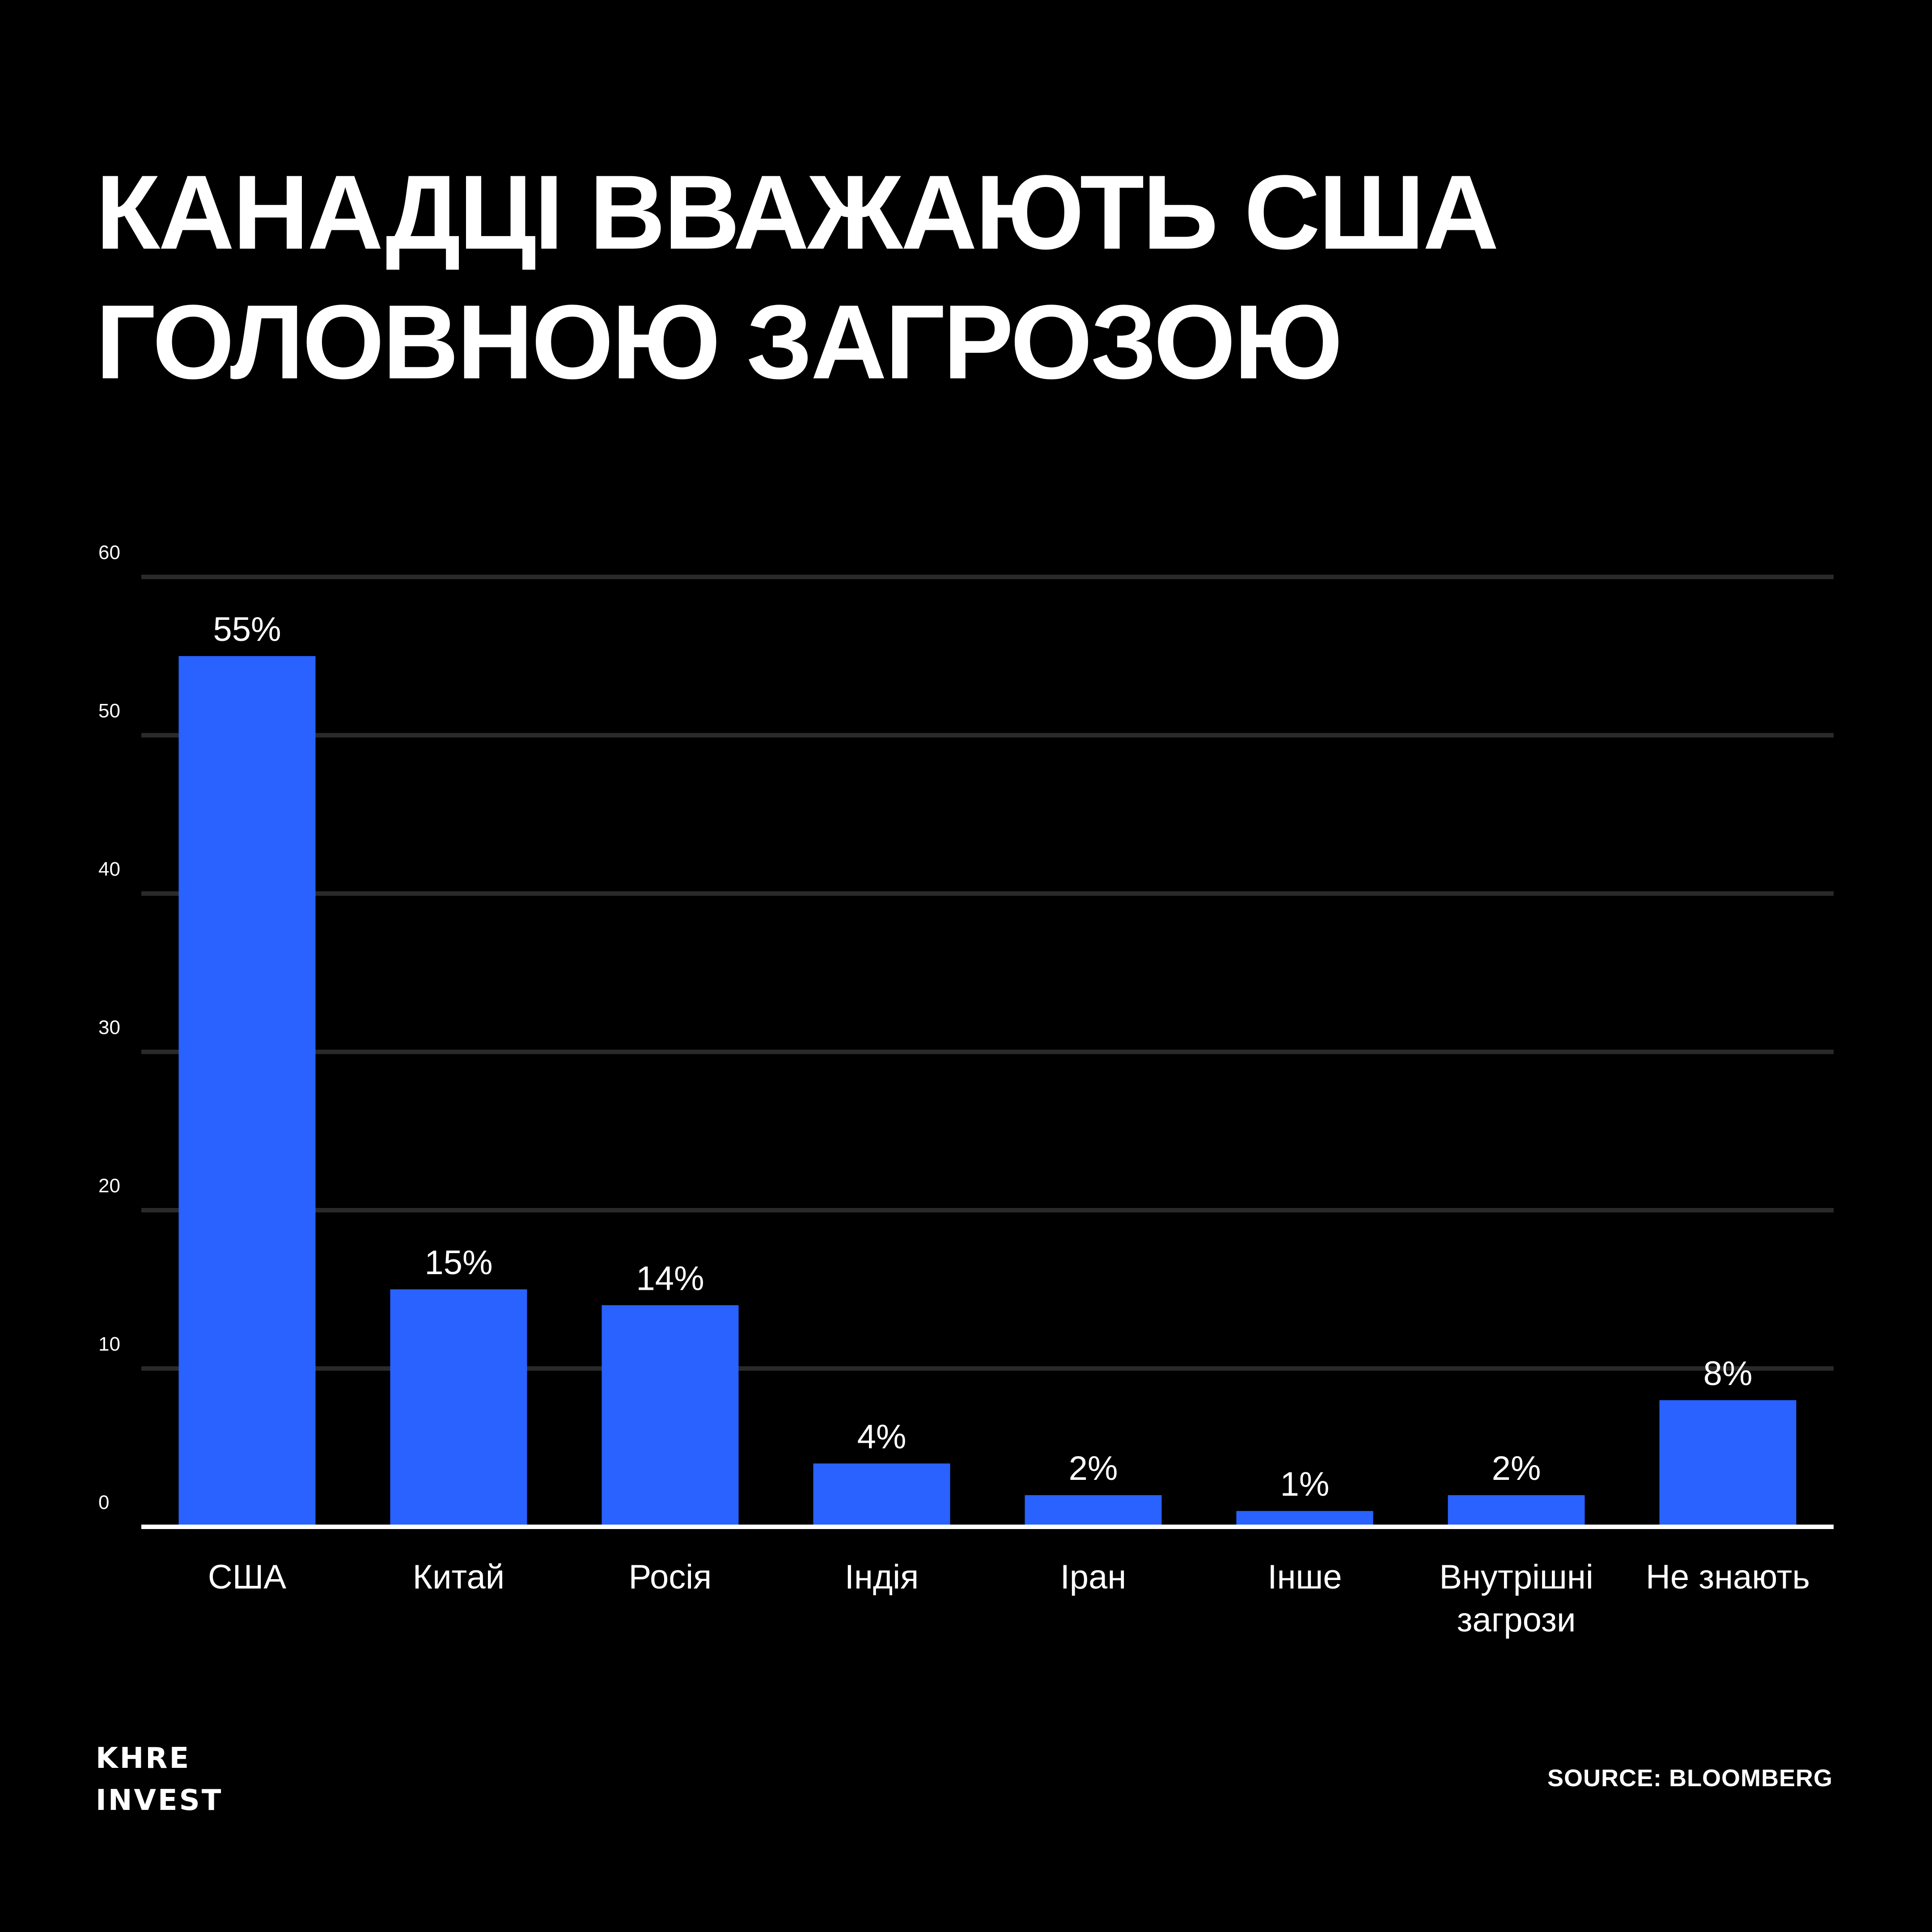 This screenshot has height=1932, width=1932. Describe the element at coordinates (109, 1027) in the screenshot. I see `y-tick-label: 30` at that location.